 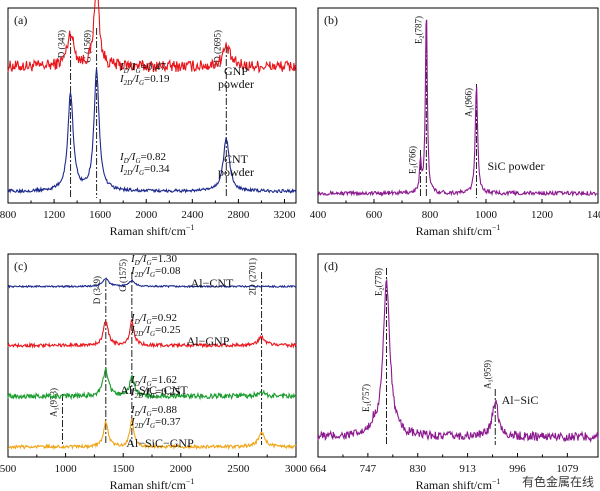 What do you see at coordinates (331, 266) in the screenshot?
I see `panel-label: (d)` at bounding box center [331, 266].